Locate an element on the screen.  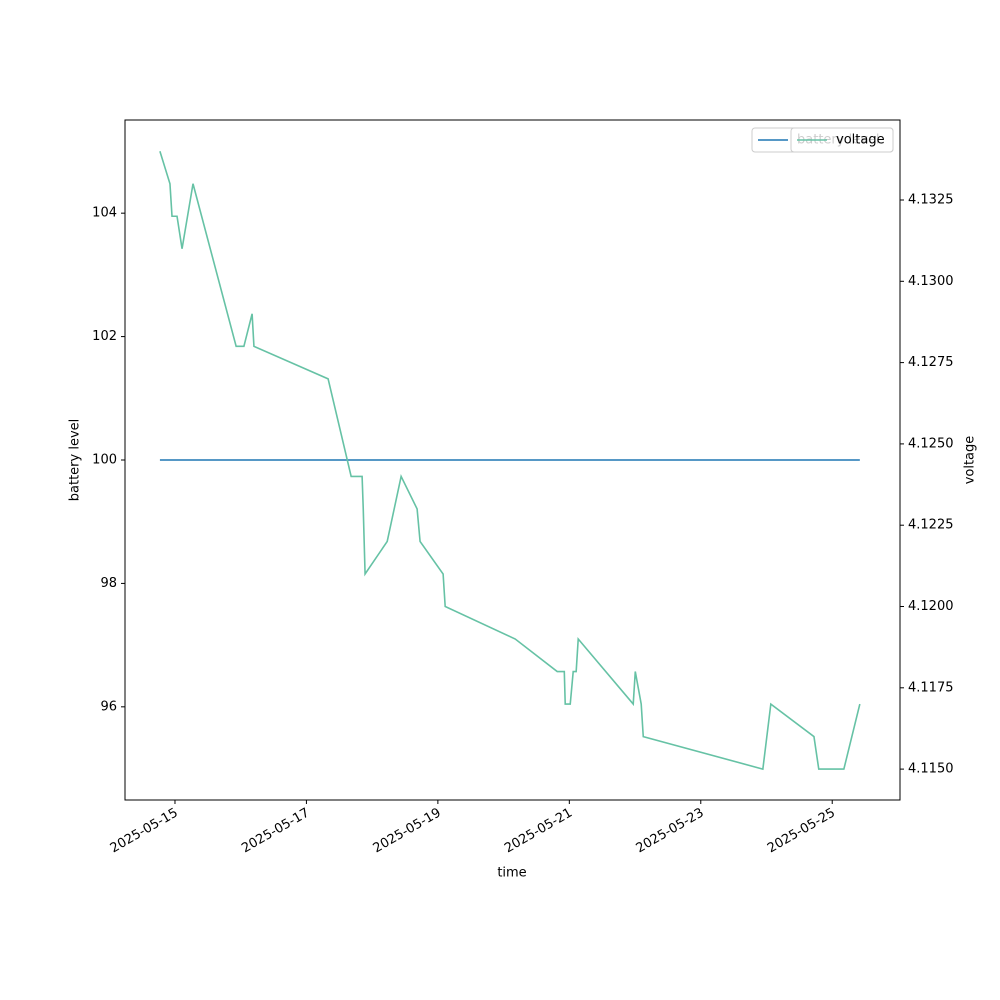
y2-tick-label: 4.1200 is located at coordinates (931, 606).